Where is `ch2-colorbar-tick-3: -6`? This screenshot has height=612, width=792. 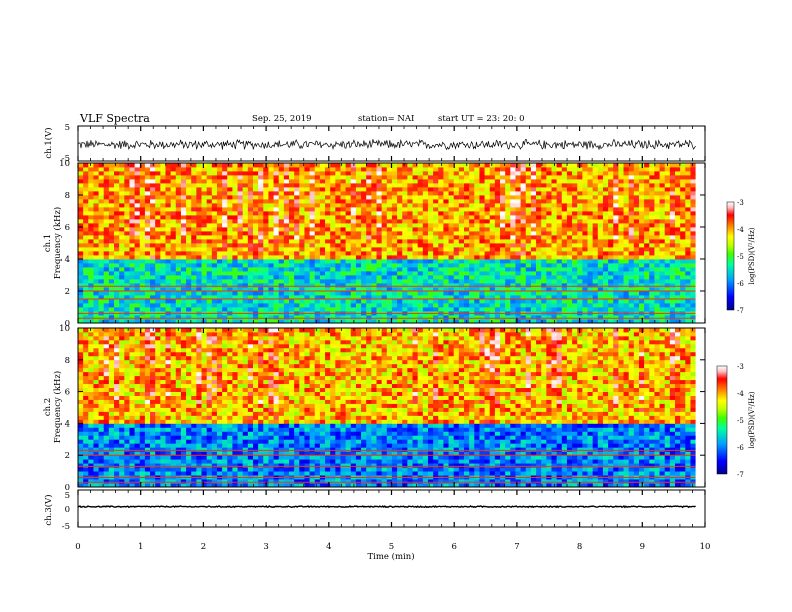
ch2-colorbar-tick-3: -6 is located at coordinates (740, 448).